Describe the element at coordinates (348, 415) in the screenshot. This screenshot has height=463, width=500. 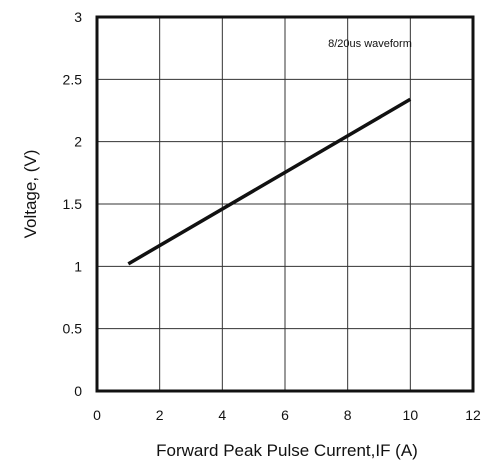
I see `x-tick-label: 8` at that location.